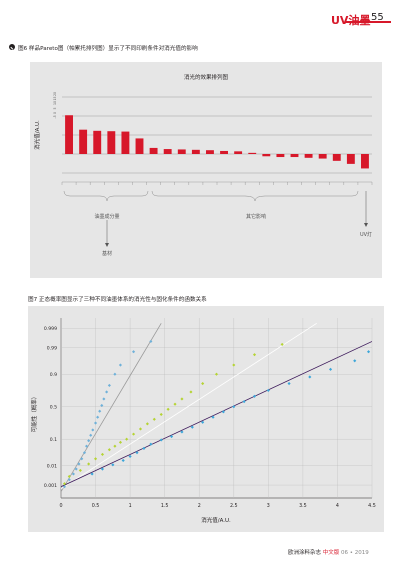 The width and height of the screenshot is (400, 566). Describe the element at coordinates (107, 245) in the screenshot. I see `substrate-arrow-head` at that location.